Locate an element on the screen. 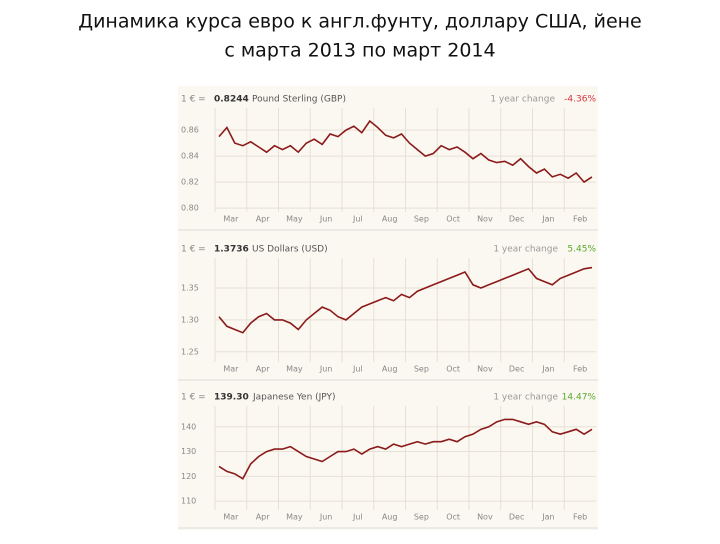 This screenshot has height=544, width=720. currency: US Dollars (USD) is located at coordinates (290, 250).